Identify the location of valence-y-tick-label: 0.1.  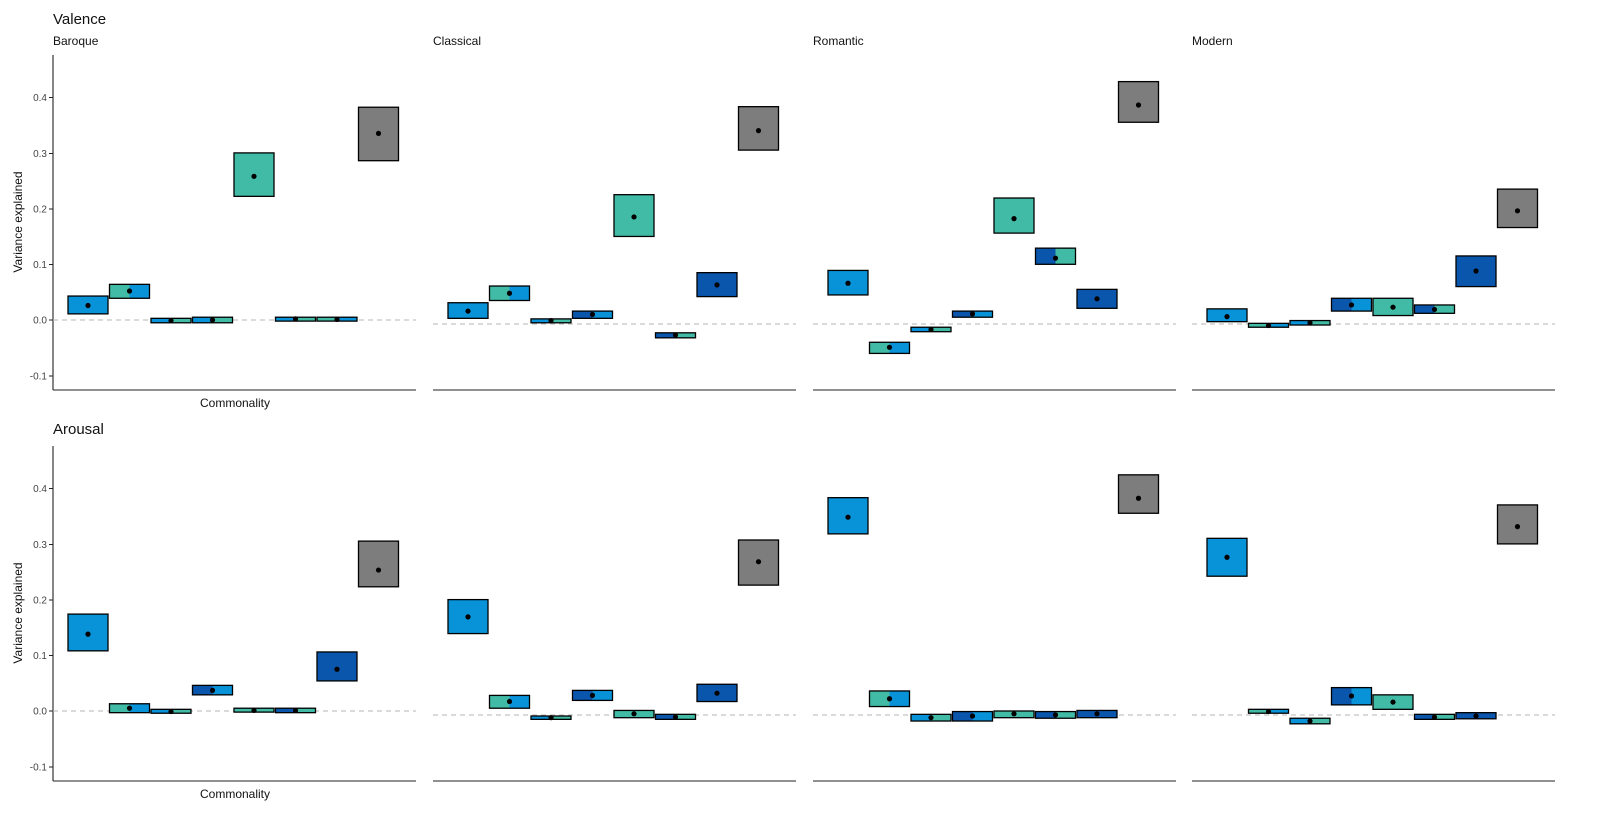
(40, 265).